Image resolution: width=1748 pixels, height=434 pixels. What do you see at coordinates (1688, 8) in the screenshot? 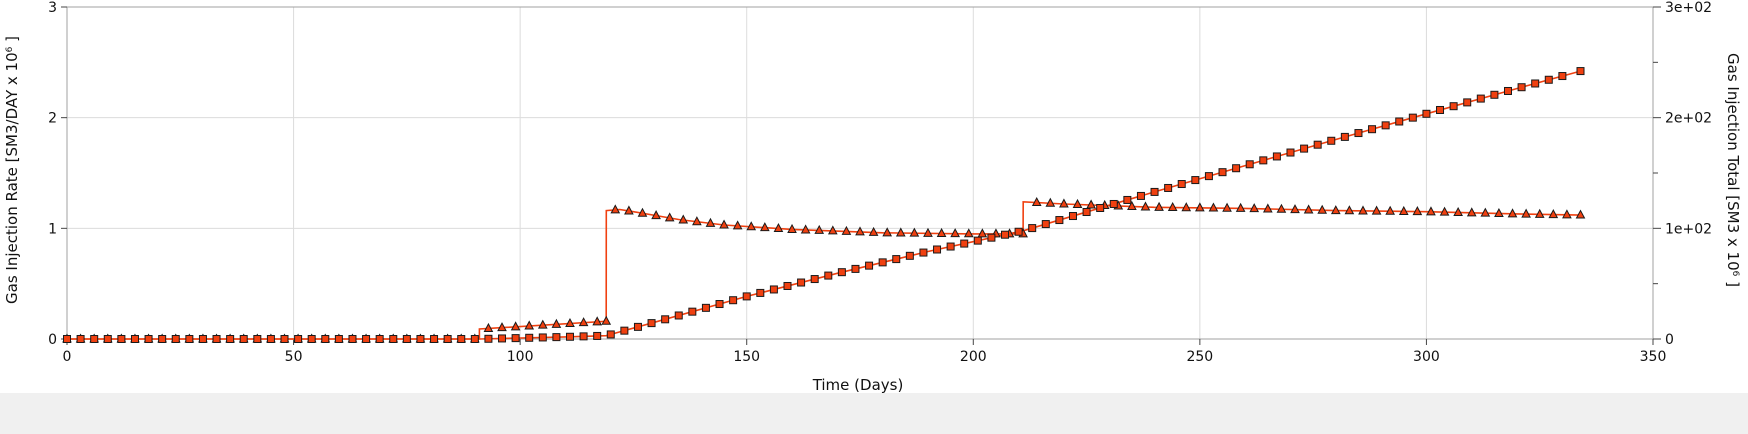
I see `y-right-tick-label: 3e+02` at bounding box center [1688, 8].